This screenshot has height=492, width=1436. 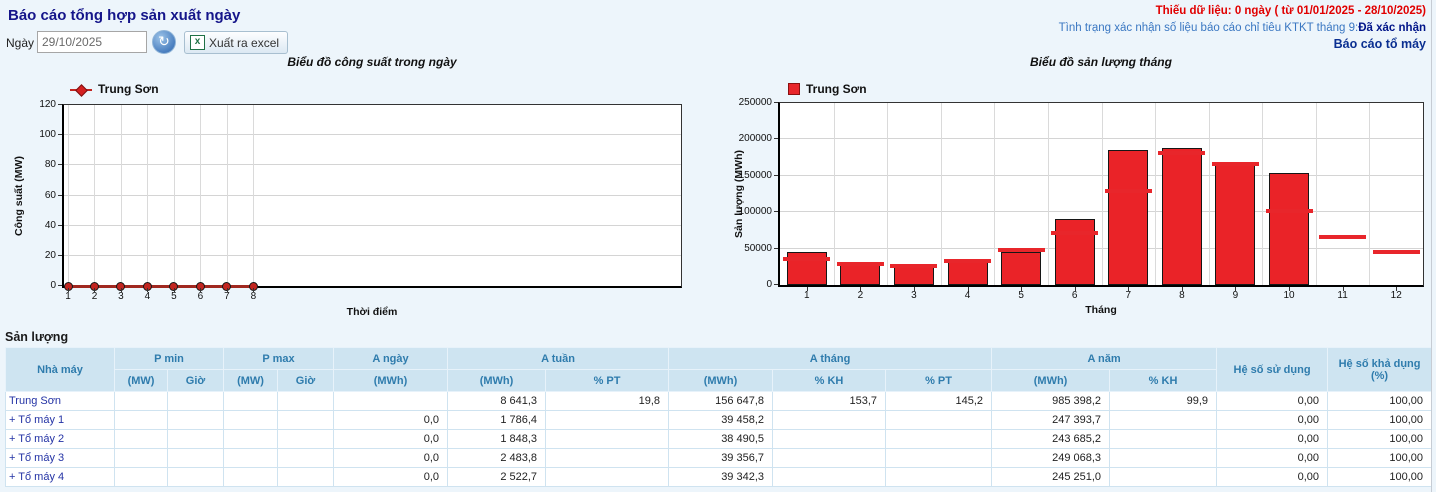 I want to click on col-header-usage-factor: Hệ số sử dụng, so click(x=1272, y=369).